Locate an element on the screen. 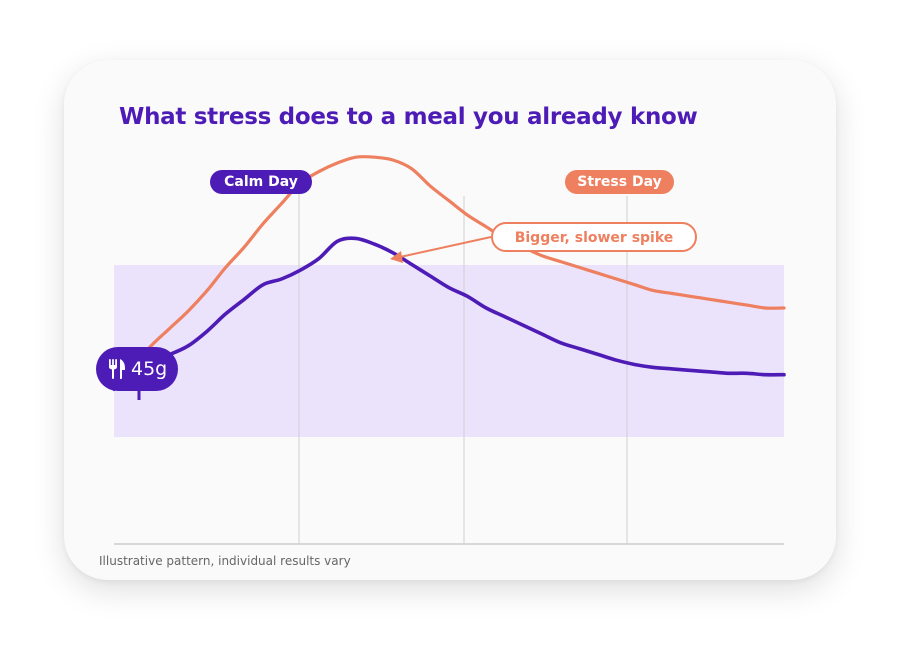  callout-arrow is located at coordinates (445, 247).